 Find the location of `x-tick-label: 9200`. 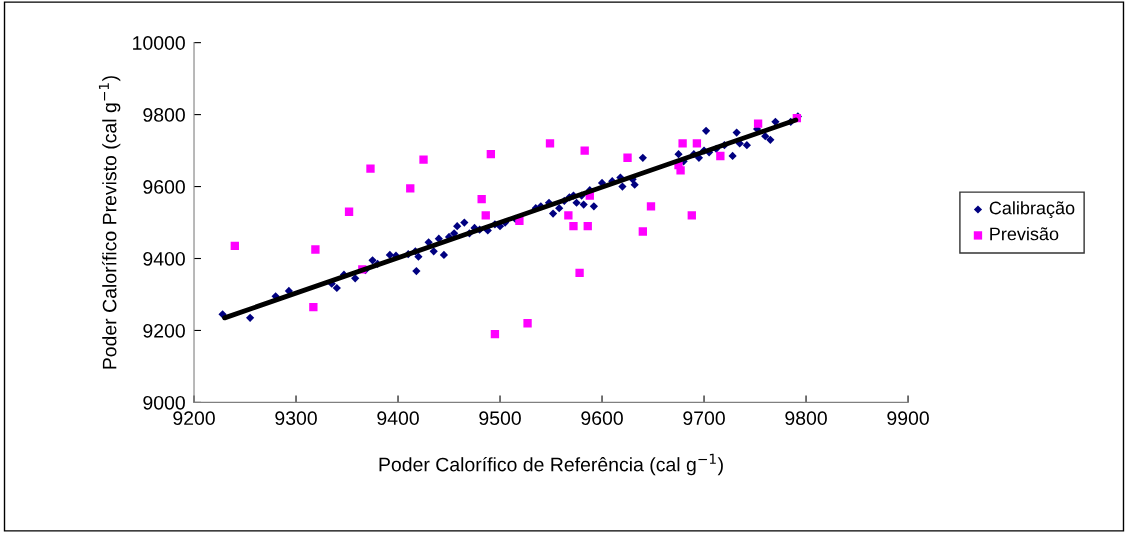

x-tick-label: 9200 is located at coordinates (194, 418).